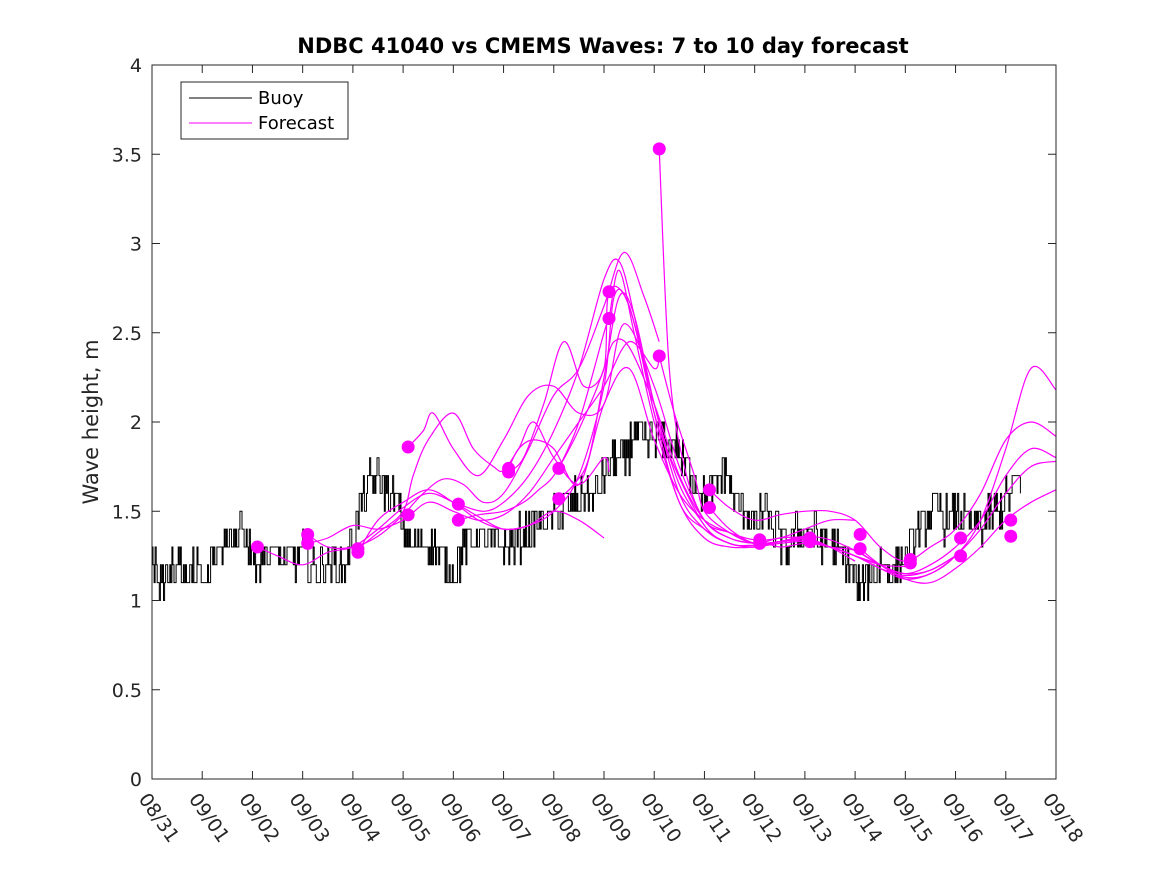 This screenshot has height=875, width=1167. I want to click on legend-label-forecast: Forecast, so click(296, 123).